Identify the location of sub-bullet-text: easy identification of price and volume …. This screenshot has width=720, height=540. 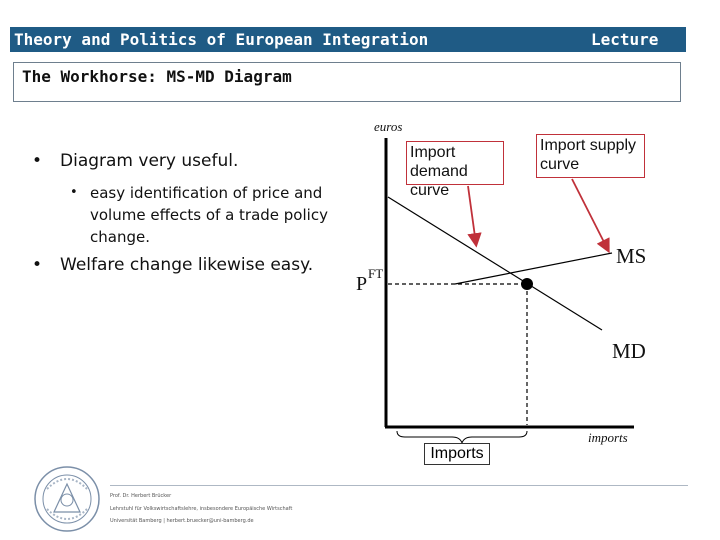
(209, 215).